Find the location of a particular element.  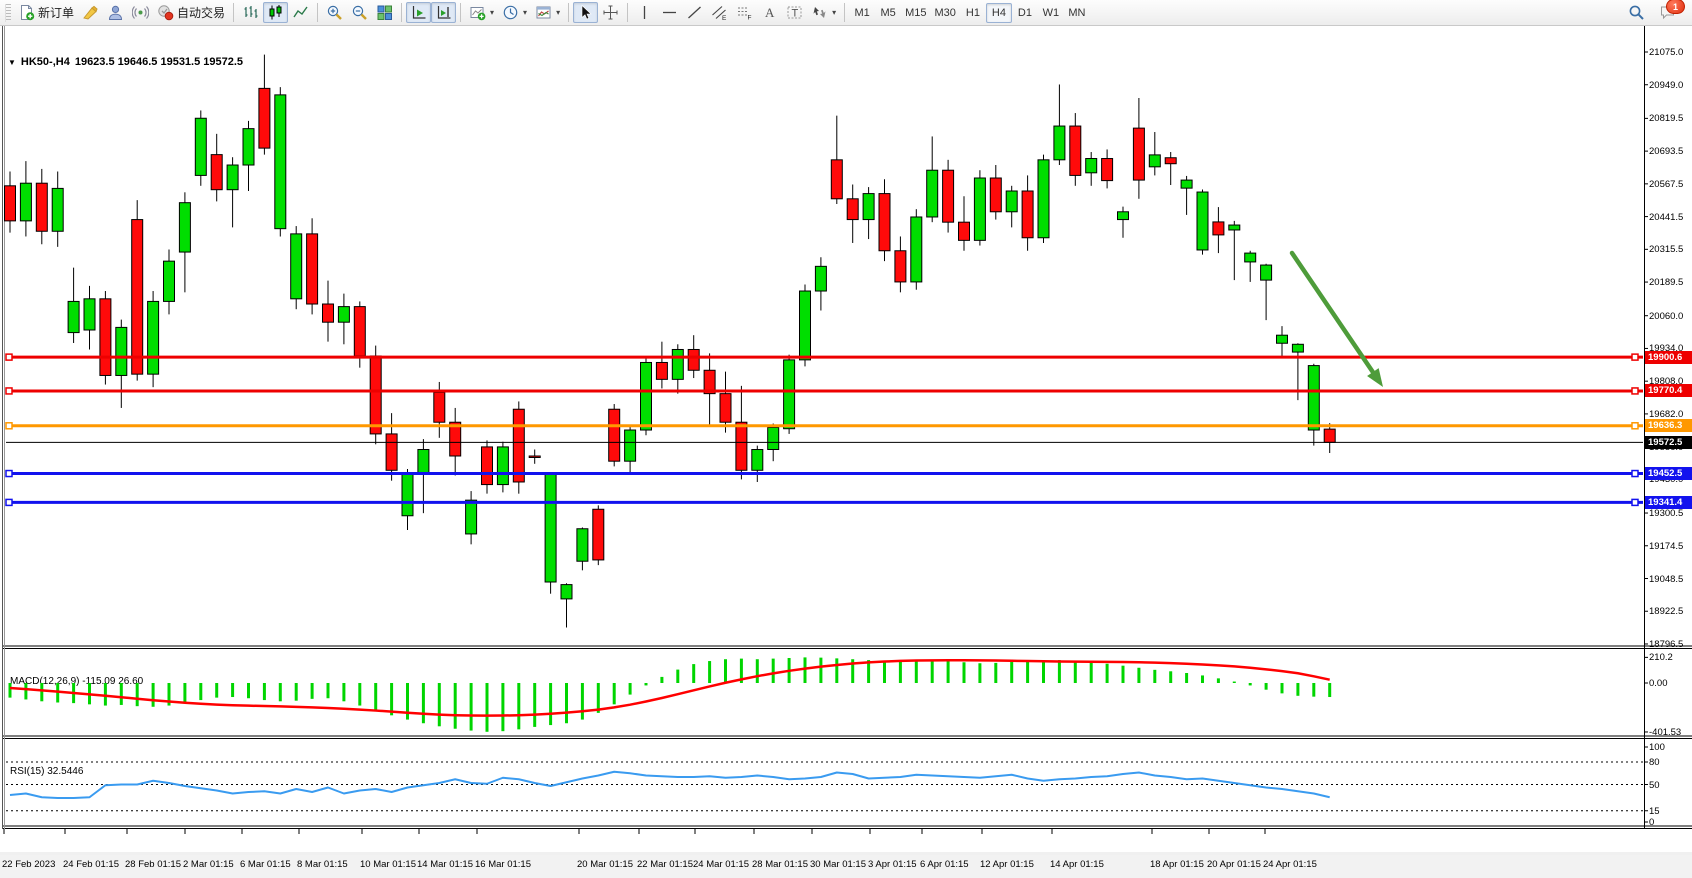

down-arrow-annotation is located at coordinates (1333, 314).